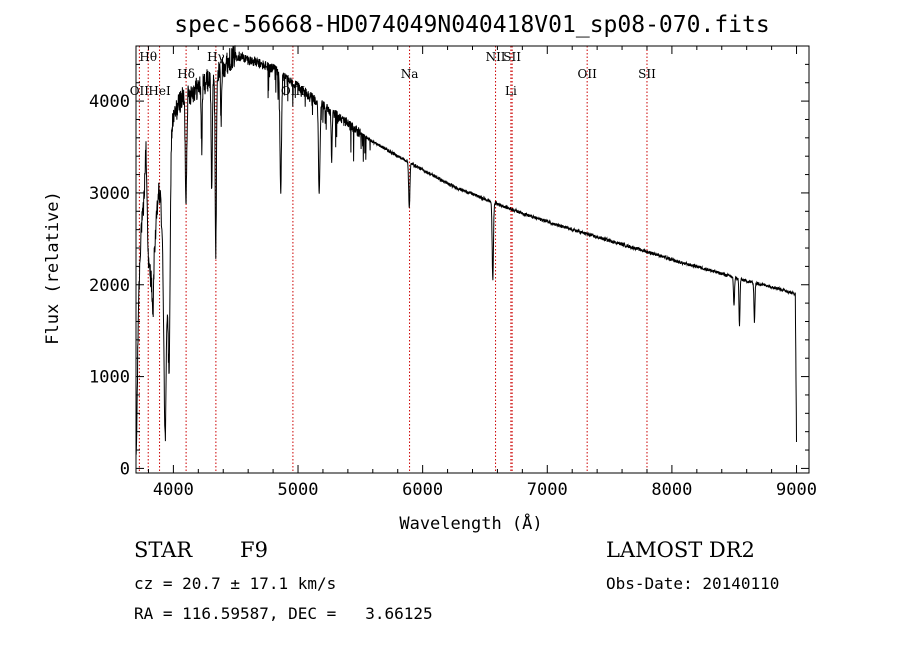 This screenshot has width=900, height=649. What do you see at coordinates (671, 490) in the screenshot?
I see `x-tick-label: 8000` at bounding box center [671, 490].